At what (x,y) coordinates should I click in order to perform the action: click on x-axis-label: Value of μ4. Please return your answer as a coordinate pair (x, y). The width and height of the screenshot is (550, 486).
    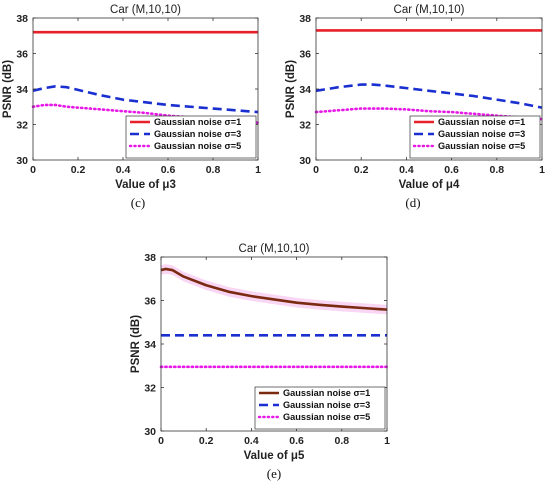
    Looking at the image, I should click on (429, 185).